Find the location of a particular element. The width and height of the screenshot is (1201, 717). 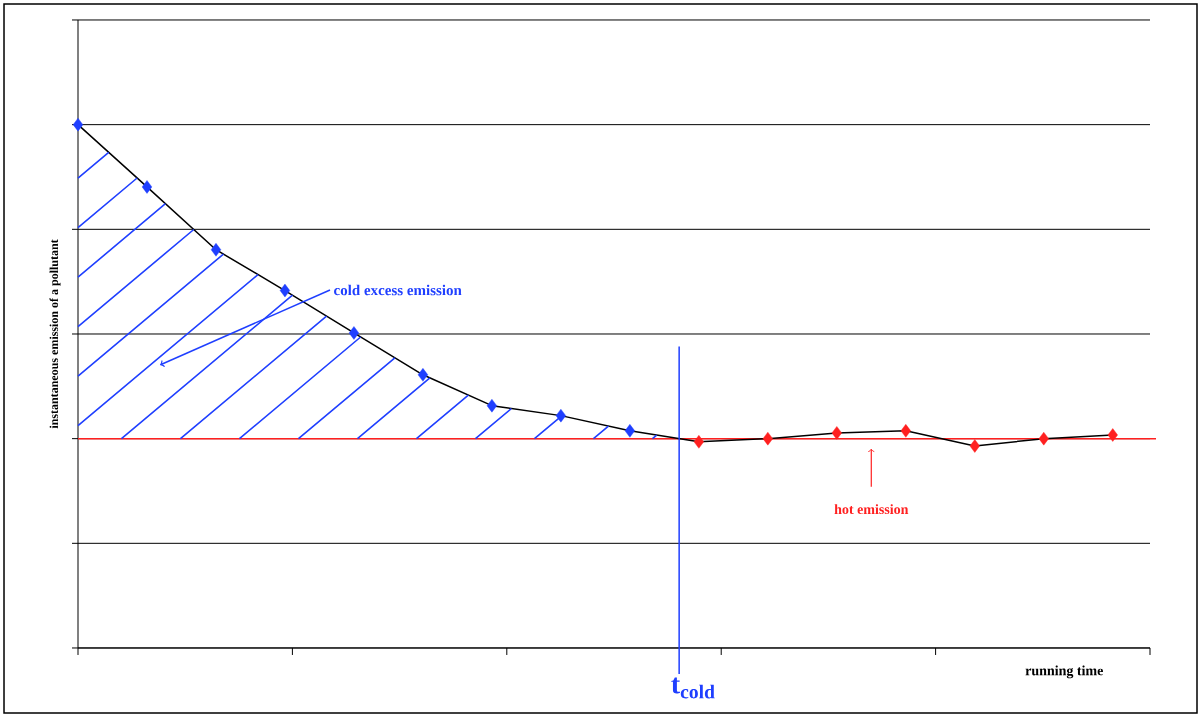

text: t$_{cold}$ is located at coordinates (693, 688).